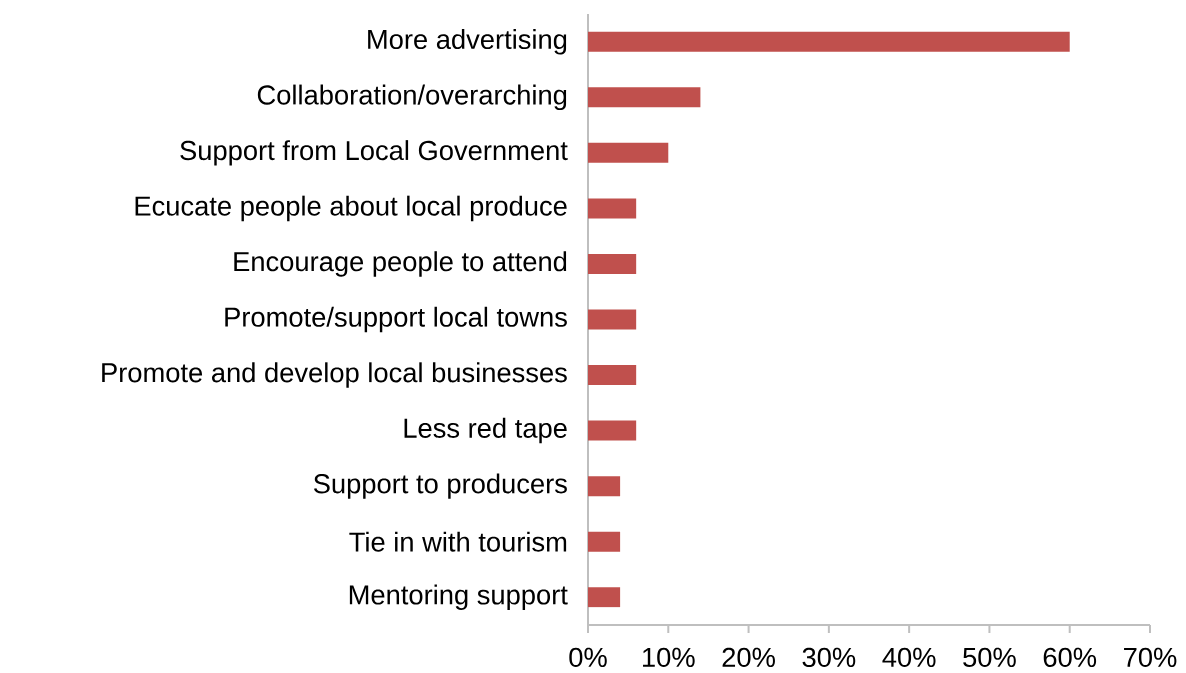  Describe the element at coordinates (458, 597) in the screenshot. I see `y-tick-label: Mentoring support` at that location.